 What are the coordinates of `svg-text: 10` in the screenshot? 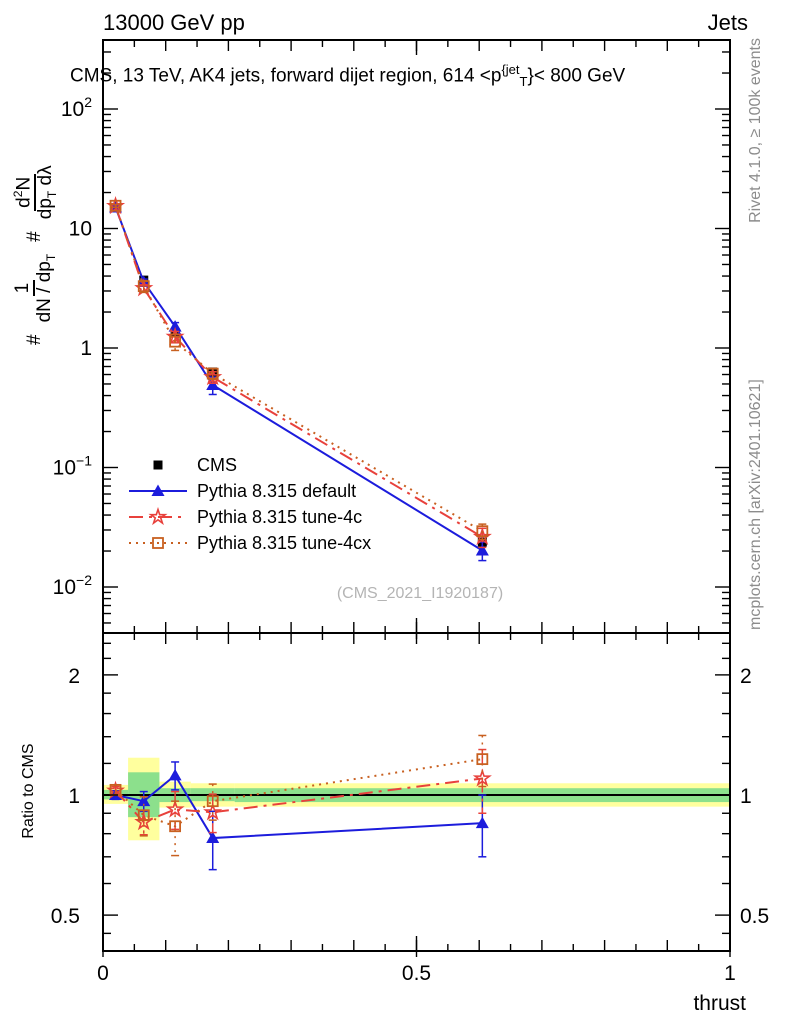 It's located at (80, 229).